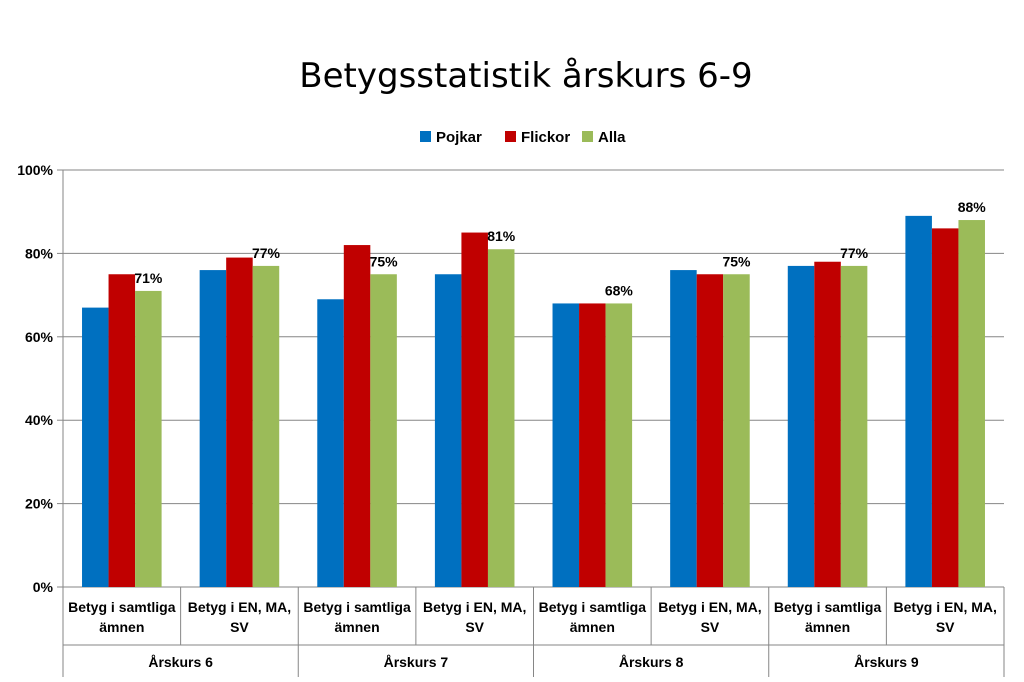 This screenshot has height=682, width=1024. I want to click on data-label: 88%, so click(972, 207).